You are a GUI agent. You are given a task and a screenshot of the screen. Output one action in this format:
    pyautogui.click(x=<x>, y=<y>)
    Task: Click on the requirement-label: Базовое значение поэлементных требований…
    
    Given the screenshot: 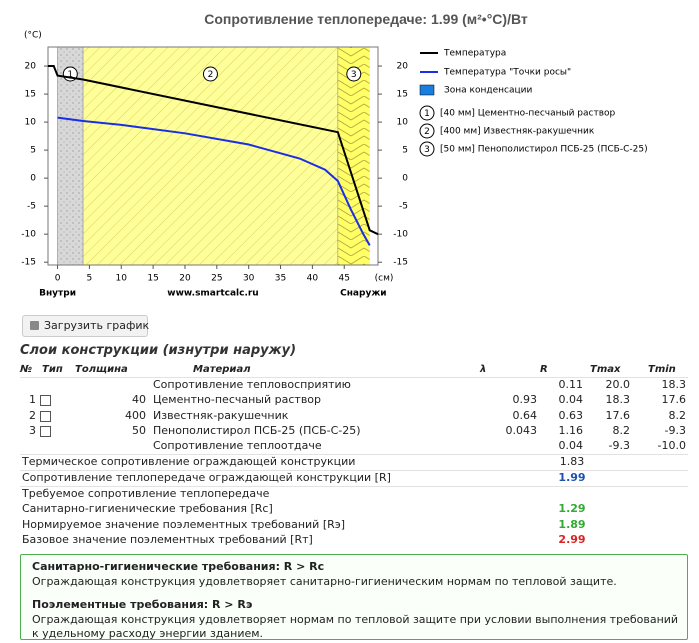 What is the action you would take?
    pyautogui.click(x=167, y=539)
    